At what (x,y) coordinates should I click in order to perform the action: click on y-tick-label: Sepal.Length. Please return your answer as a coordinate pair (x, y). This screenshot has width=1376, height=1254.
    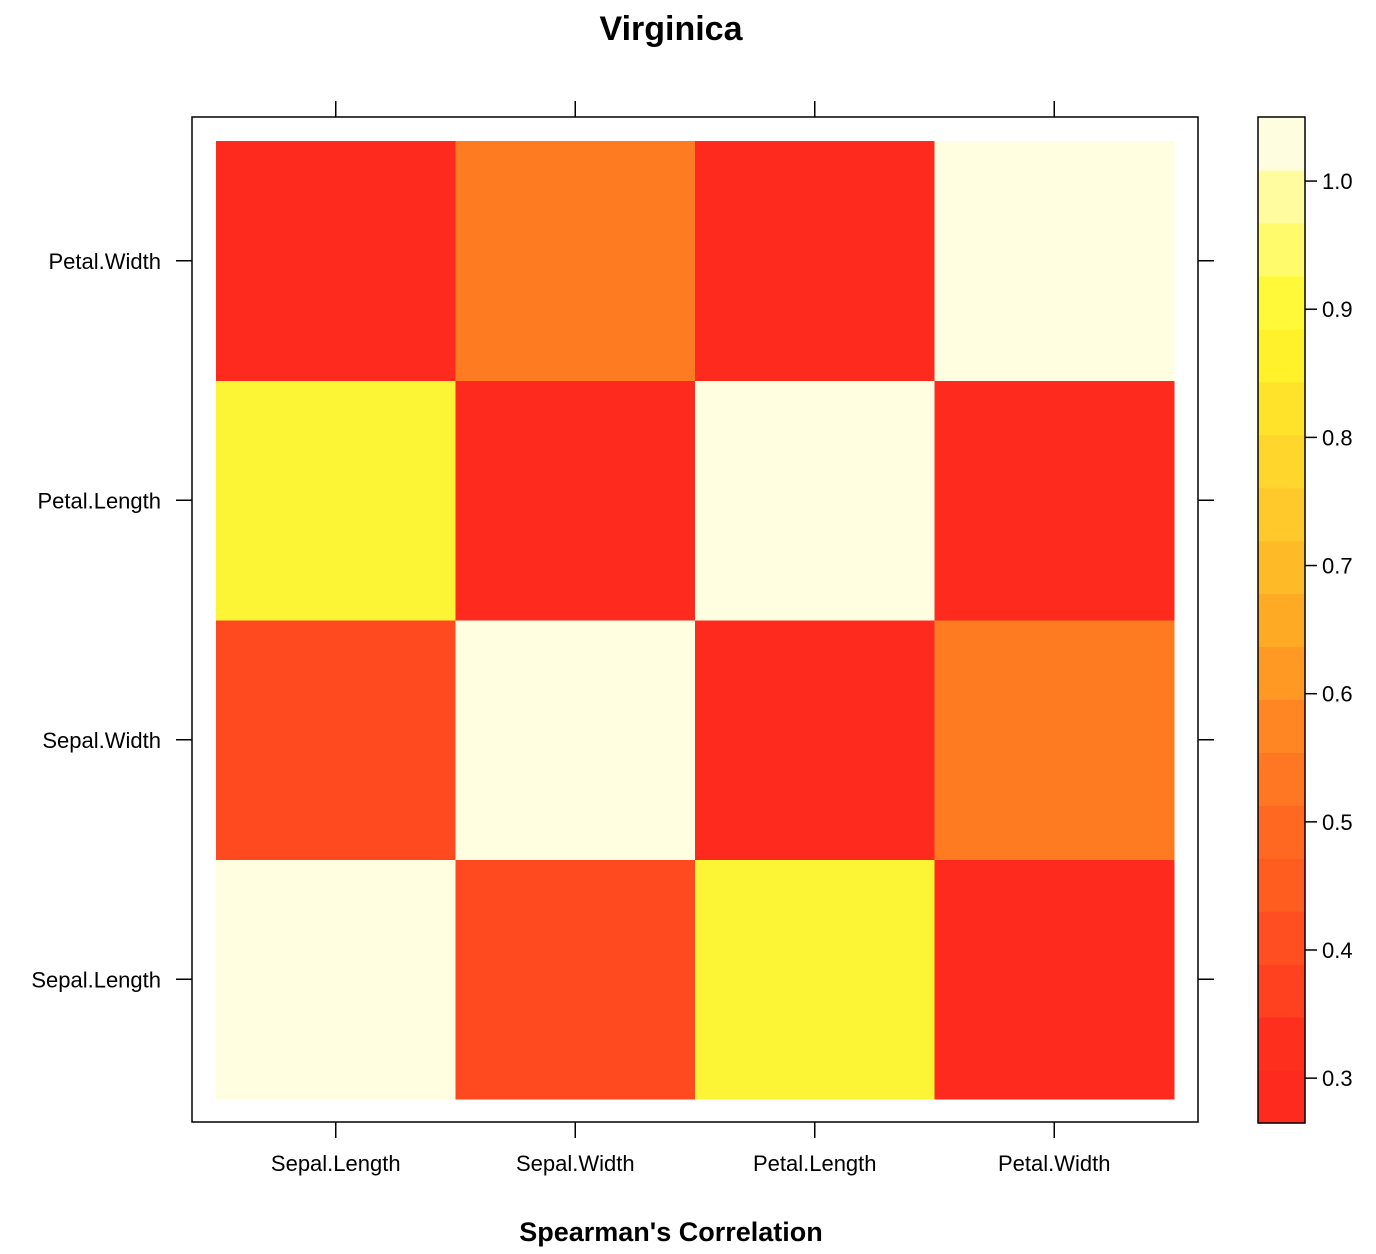
    Looking at the image, I should click on (96, 979).